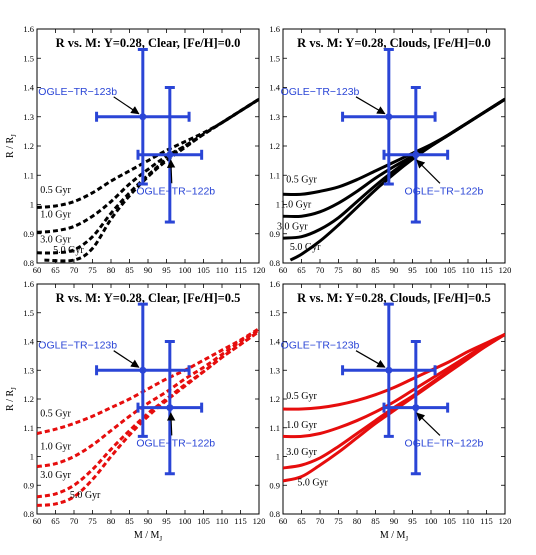 Image resolution: width=536 pixels, height=555 pixels. What do you see at coordinates (320, 270) in the screenshot?
I see `x-tick-label: 70` at bounding box center [320, 270].